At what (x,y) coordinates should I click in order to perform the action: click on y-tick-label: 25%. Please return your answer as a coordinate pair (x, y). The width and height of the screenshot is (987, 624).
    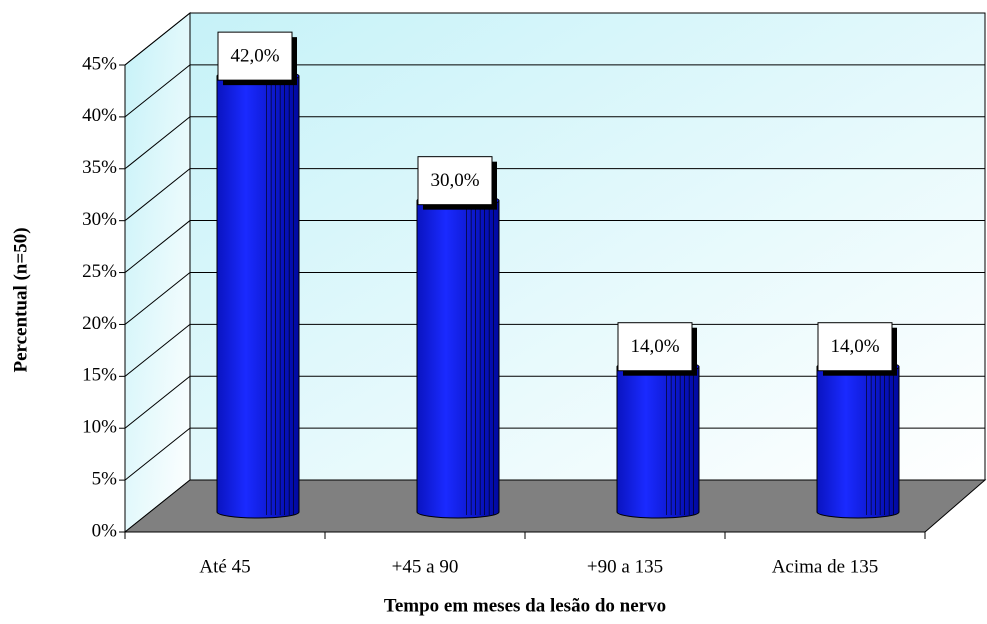
    Looking at the image, I should click on (99, 271).